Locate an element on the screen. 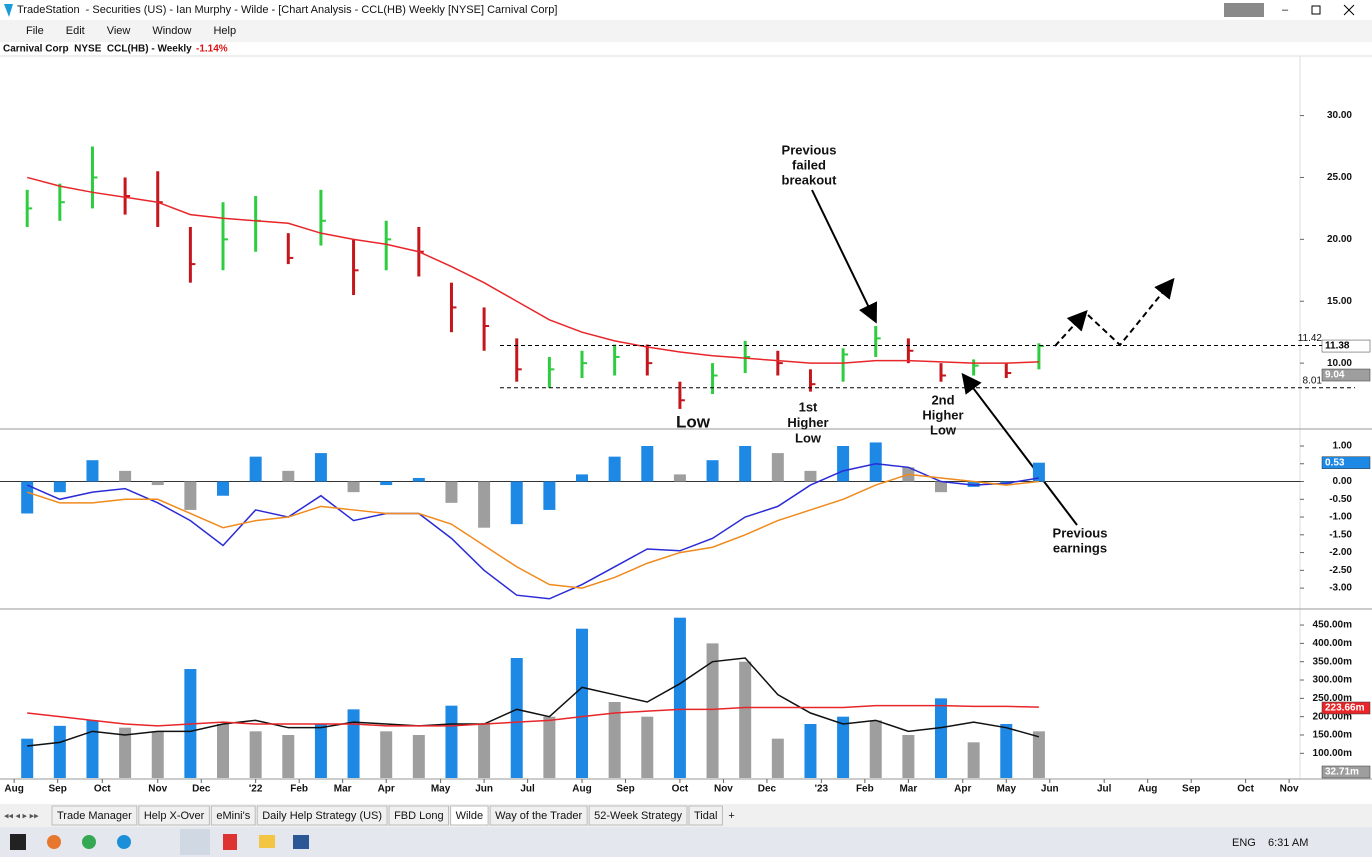  change: -1.14% is located at coordinates (212, 49).